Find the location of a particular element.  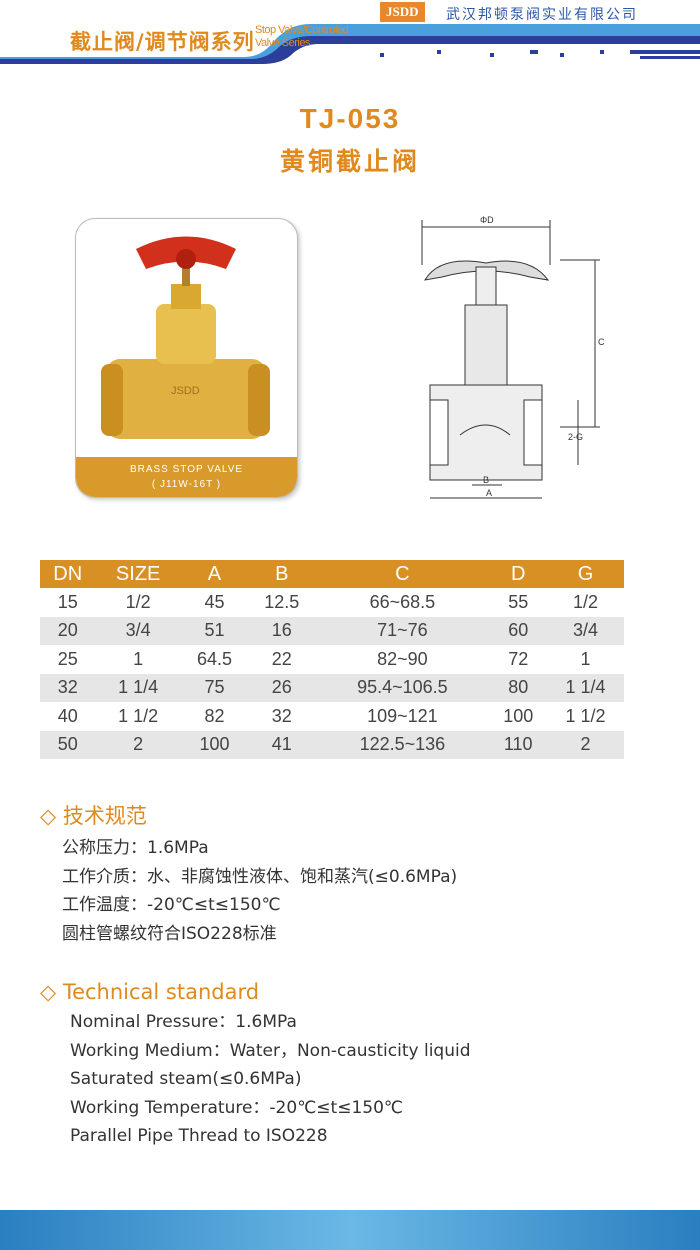

spec-en-line: Working Temperature：-20℃≤t≤150℃ is located at coordinates (236, 1107).